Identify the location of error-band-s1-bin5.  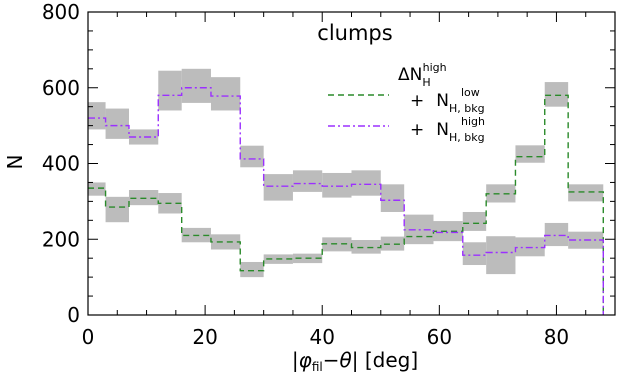
(225, 94).